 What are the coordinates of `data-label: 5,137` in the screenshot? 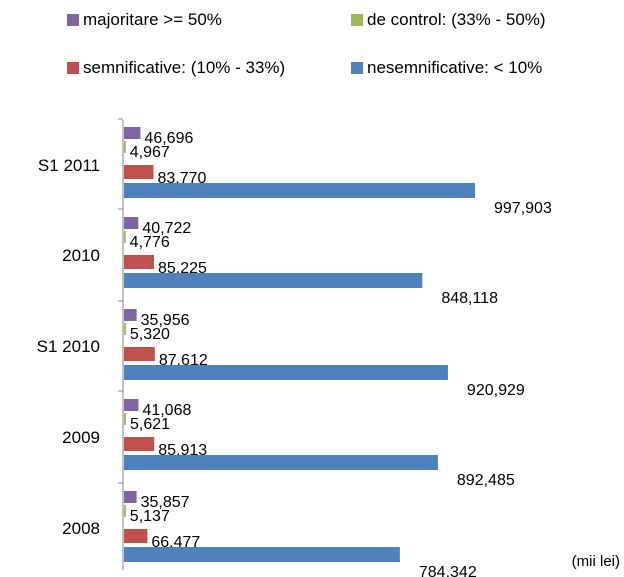 It's located at (150, 516).